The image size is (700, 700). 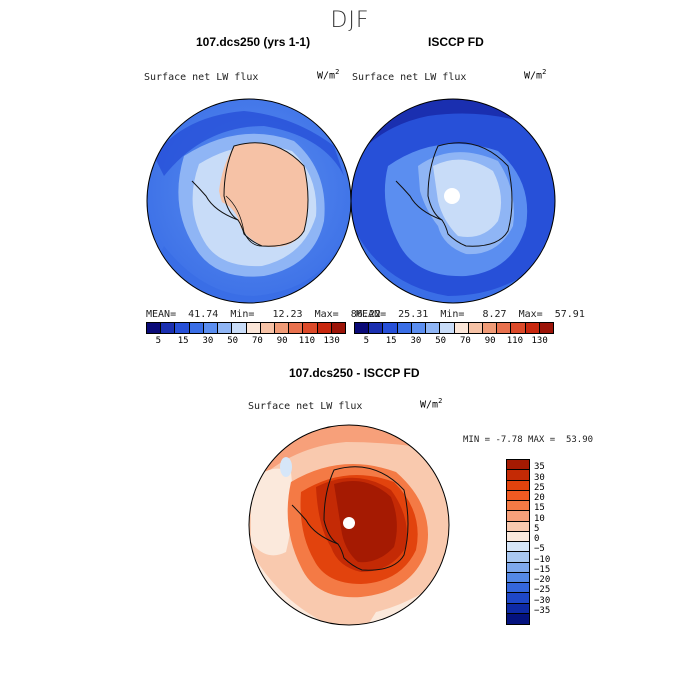 What do you see at coordinates (470, 314) in the screenshot?
I see `right-stats: MEAN= 25.31 Min= 8.27 Max= 57.91` at bounding box center [470, 314].